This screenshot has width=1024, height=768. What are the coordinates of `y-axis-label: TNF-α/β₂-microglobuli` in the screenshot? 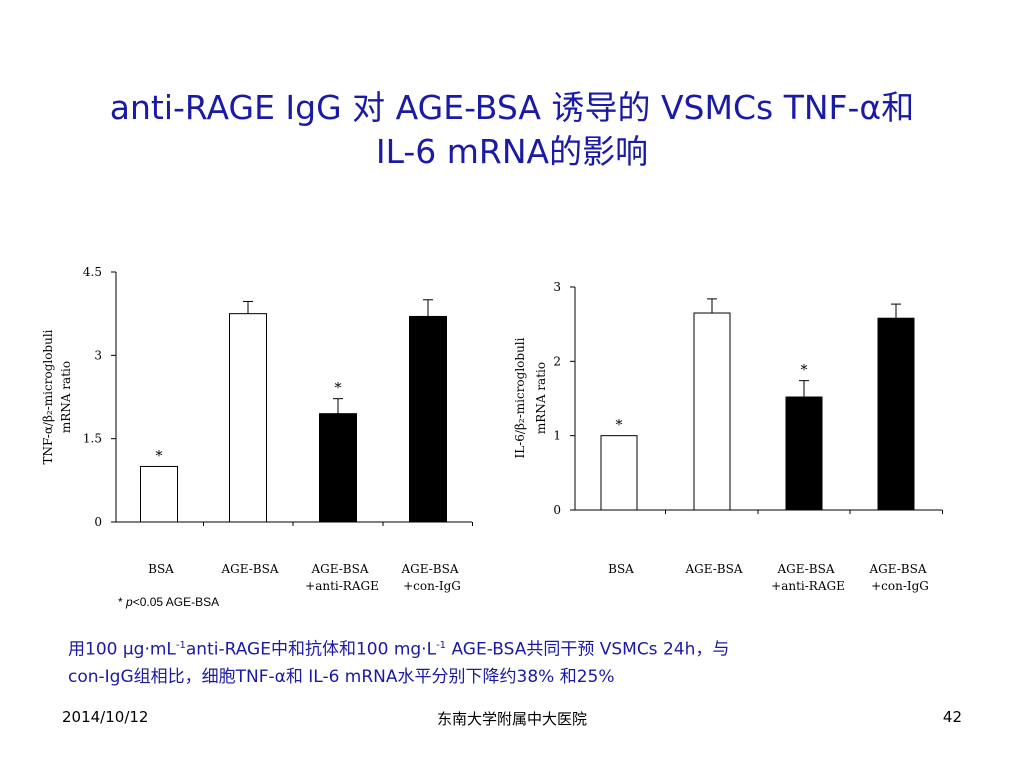 It's located at (48, 396).